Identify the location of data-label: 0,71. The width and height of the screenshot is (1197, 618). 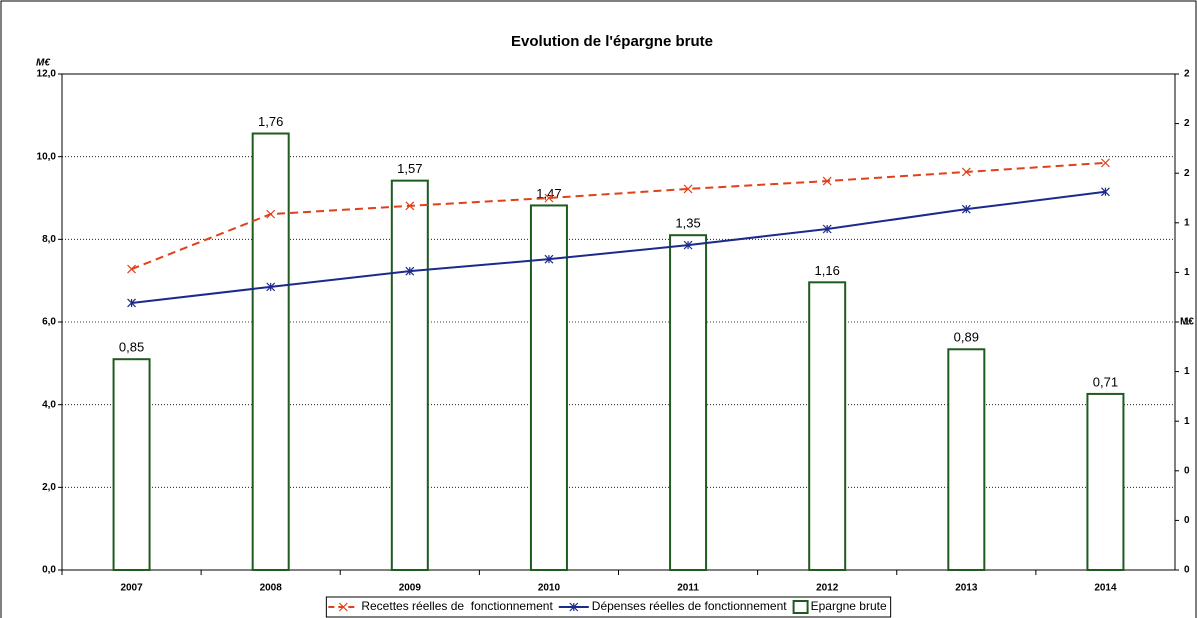
(1105, 381).